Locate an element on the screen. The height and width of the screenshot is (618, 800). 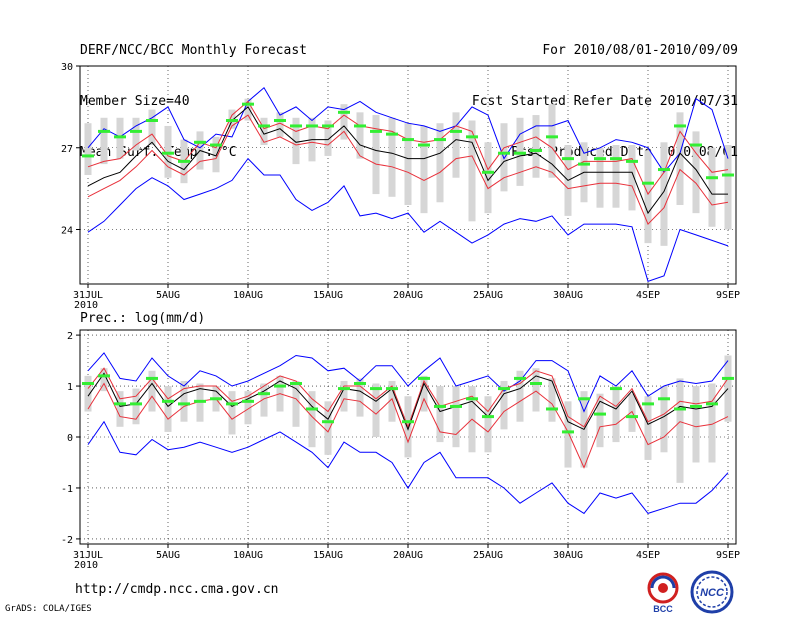
prec-ytick-label: 2 is located at coordinates (70, 336).